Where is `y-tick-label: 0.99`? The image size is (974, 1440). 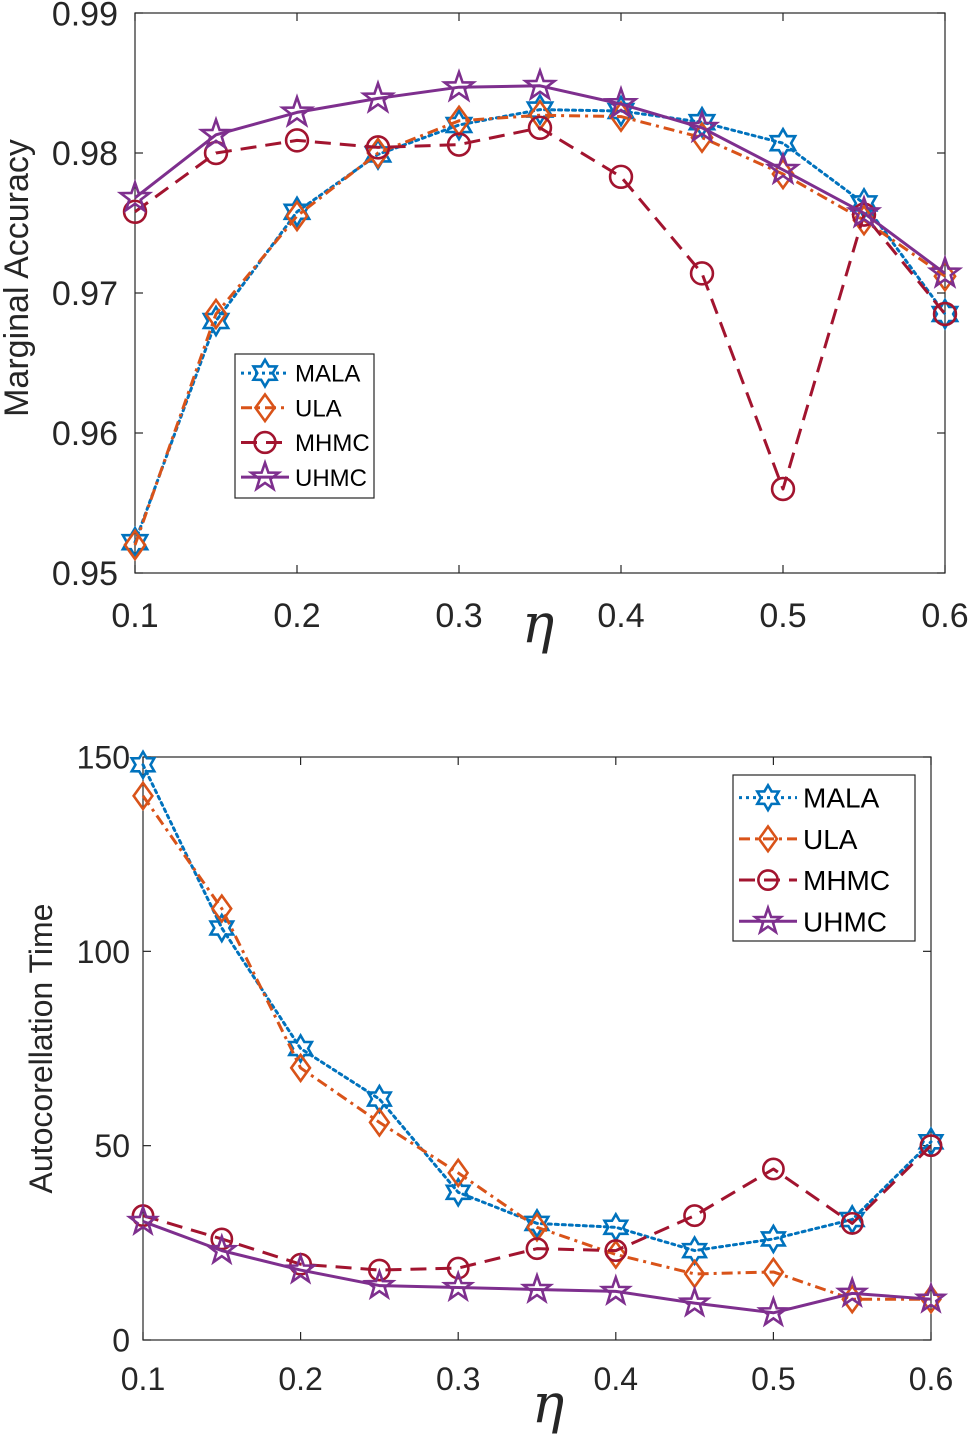
y-tick-label: 0.99 is located at coordinates (85, 16).